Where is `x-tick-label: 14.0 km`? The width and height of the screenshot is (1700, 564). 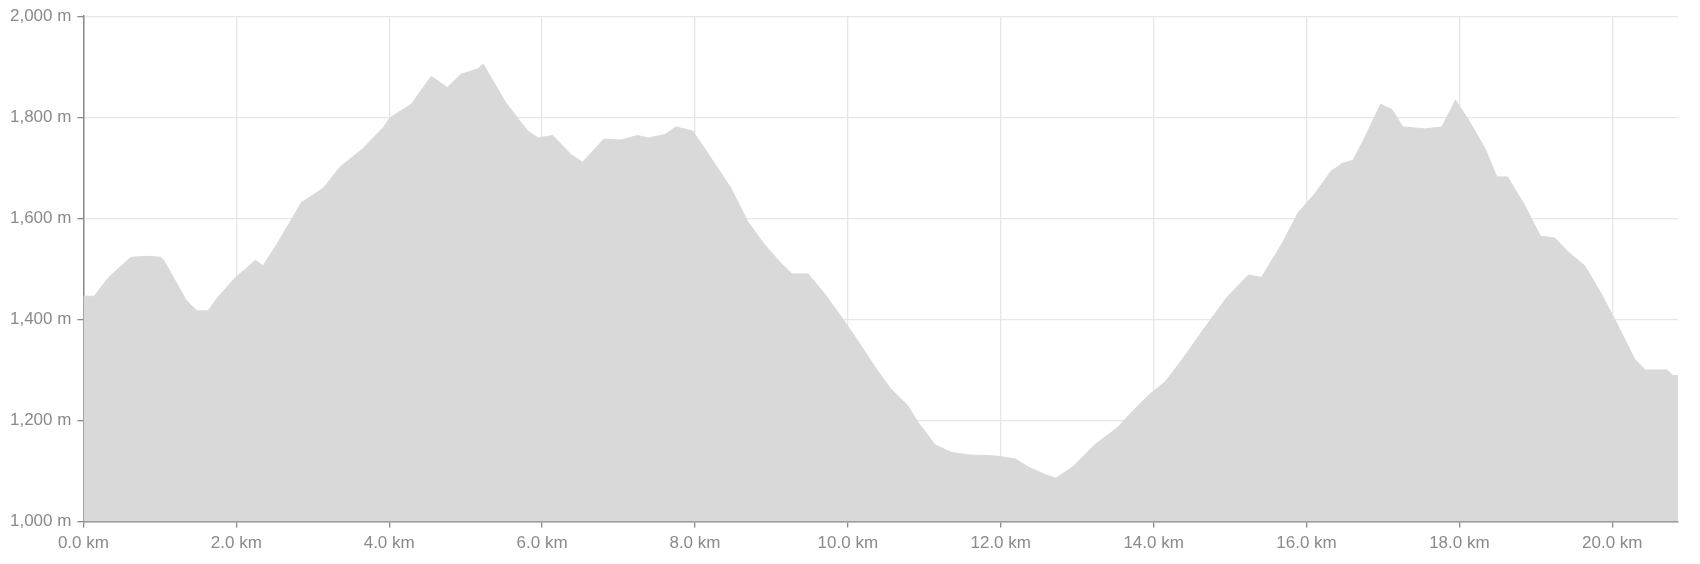 x-tick-label: 14.0 km is located at coordinates (1153, 543).